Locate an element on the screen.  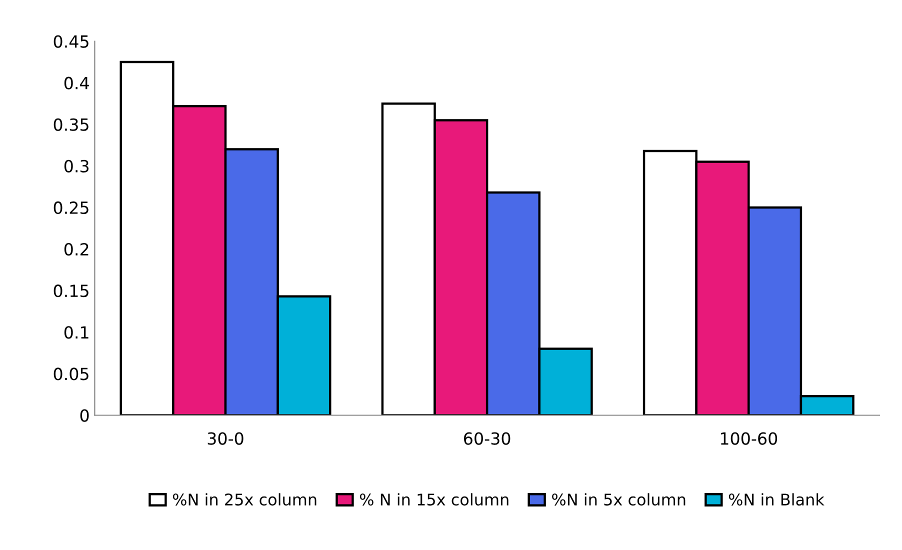
y-tick-label: 0.35 is located at coordinates (71, 124).